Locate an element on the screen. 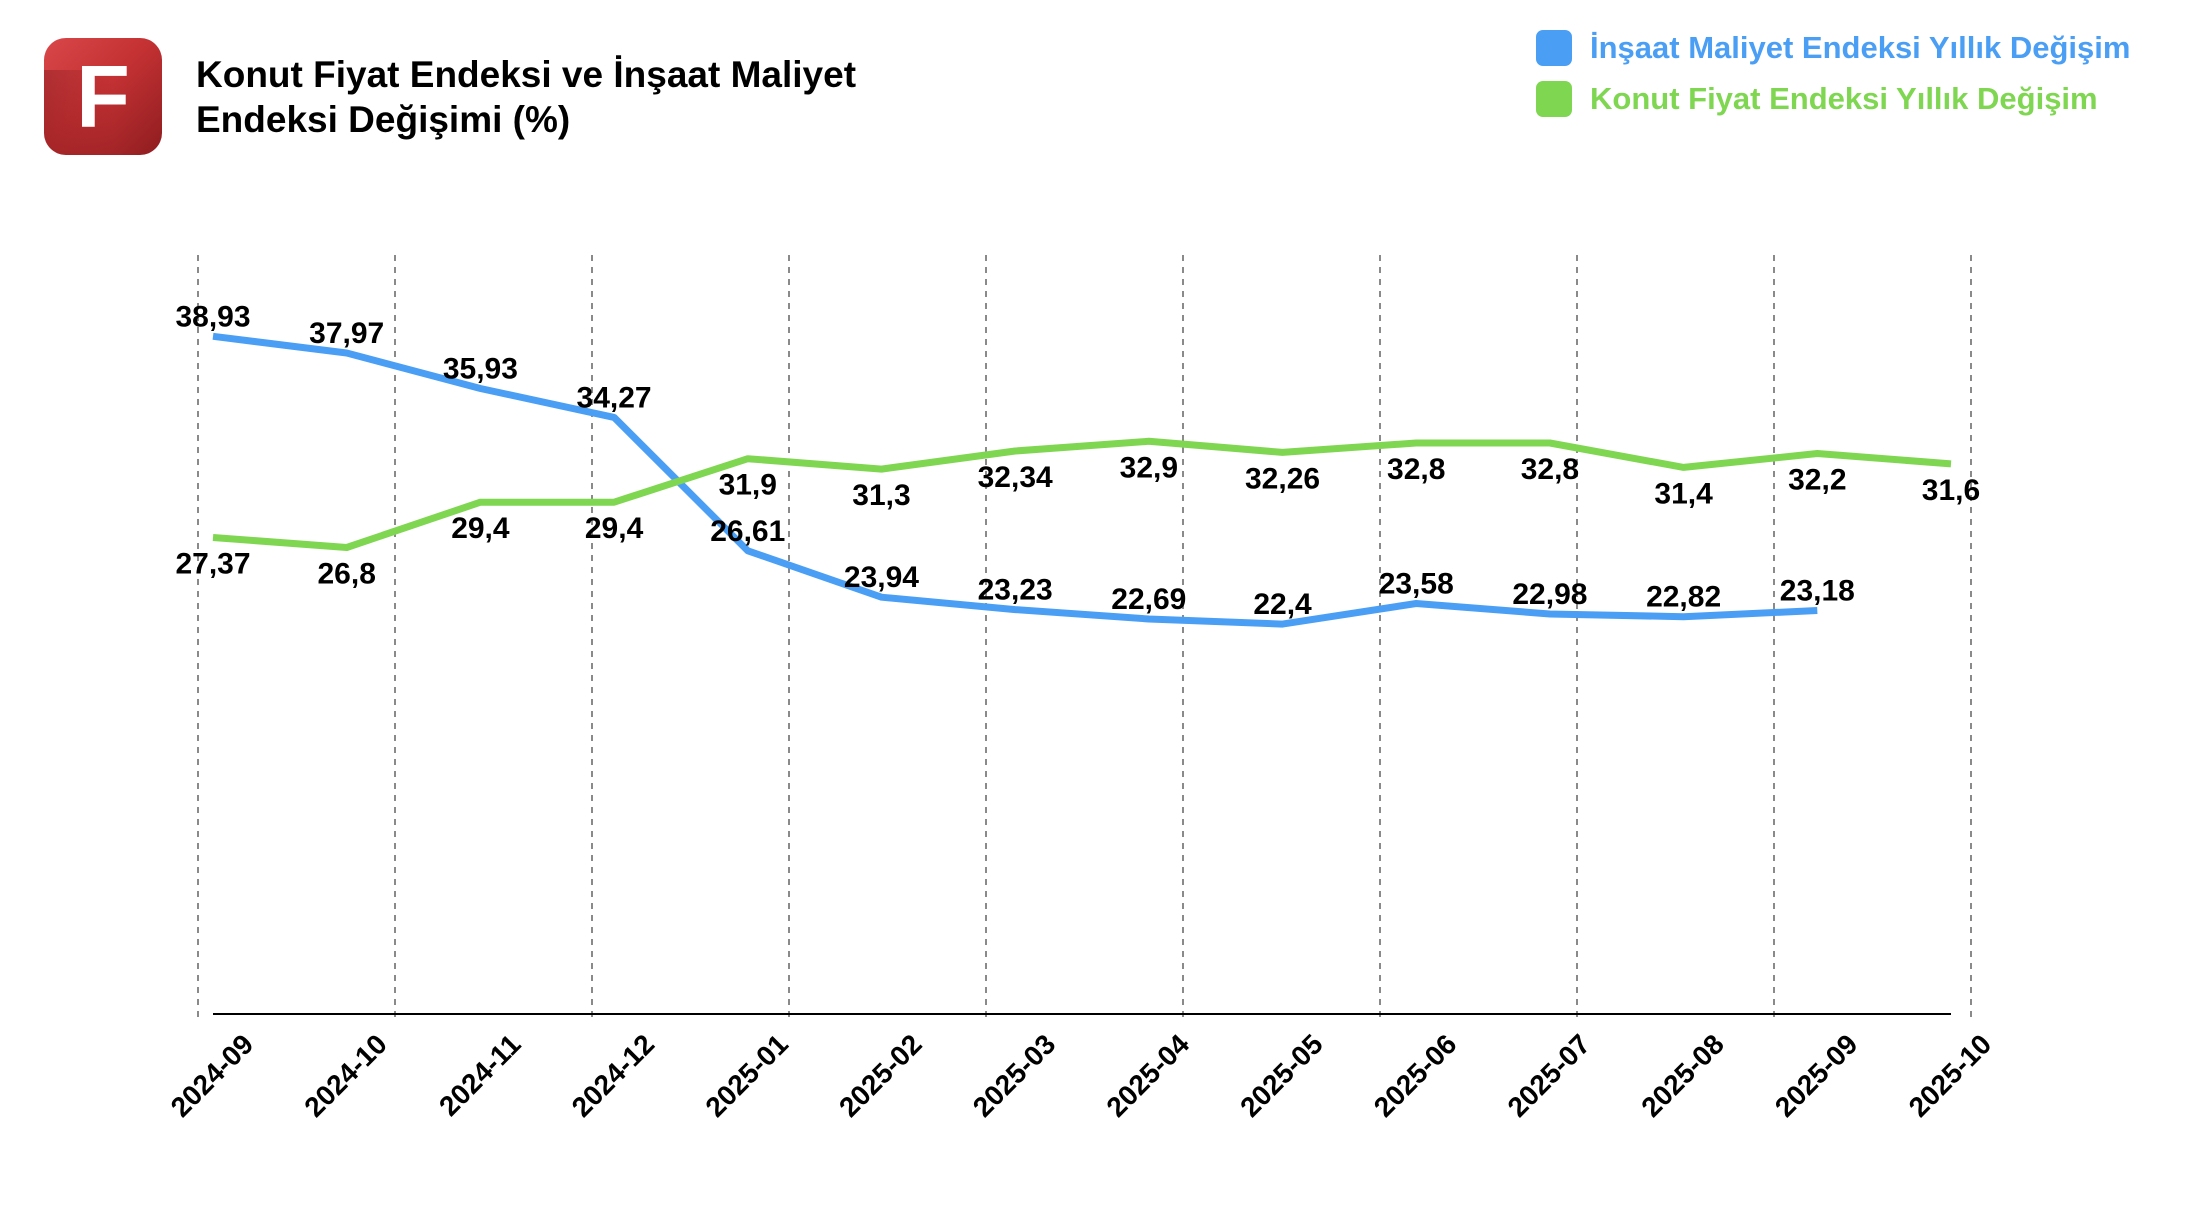  x-tick-label: 2024-10 is located at coordinates (345, 1075).